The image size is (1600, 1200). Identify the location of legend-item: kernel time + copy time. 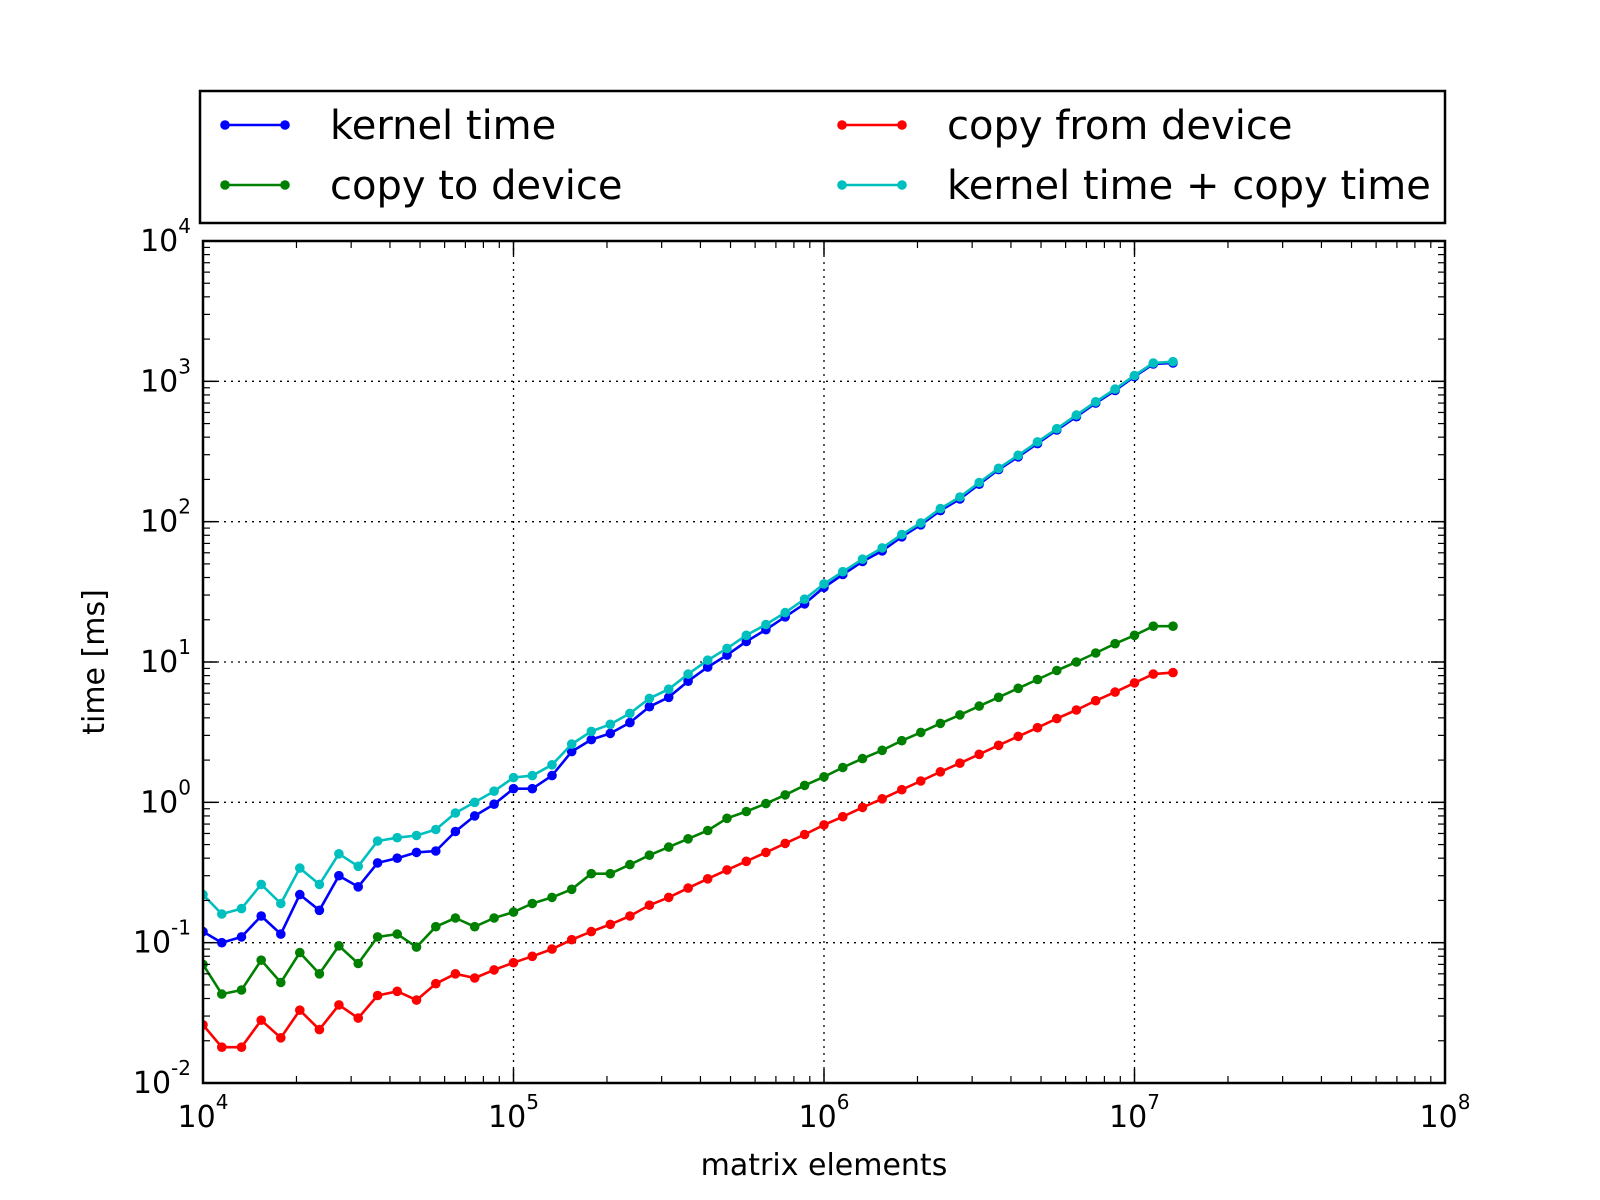
(1134, 186).